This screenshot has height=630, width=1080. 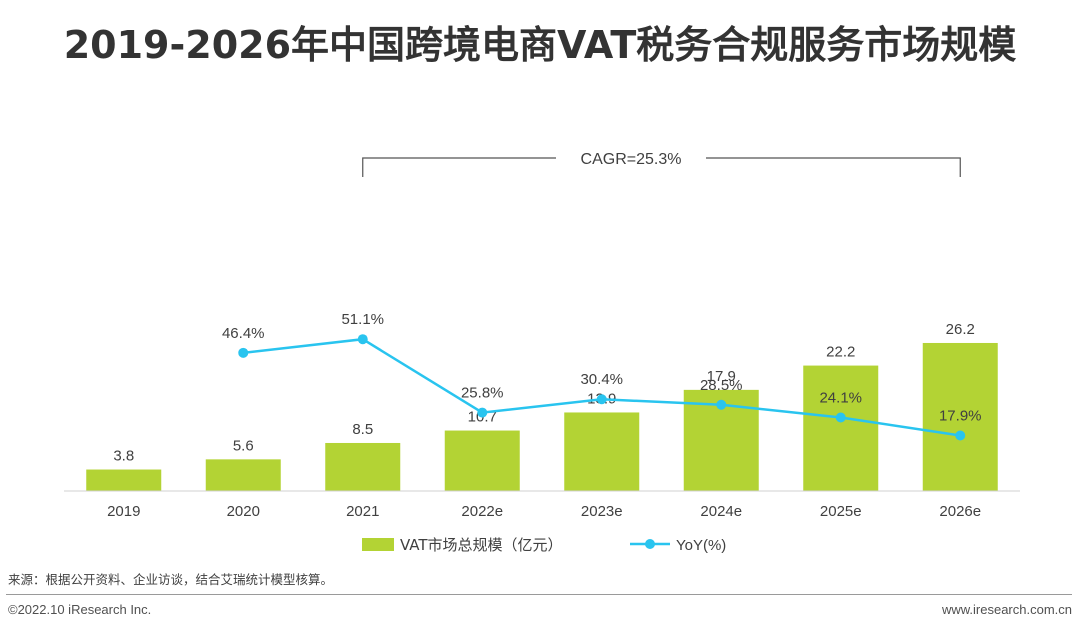 I want to click on legend-line-marker, so click(x=650, y=544).